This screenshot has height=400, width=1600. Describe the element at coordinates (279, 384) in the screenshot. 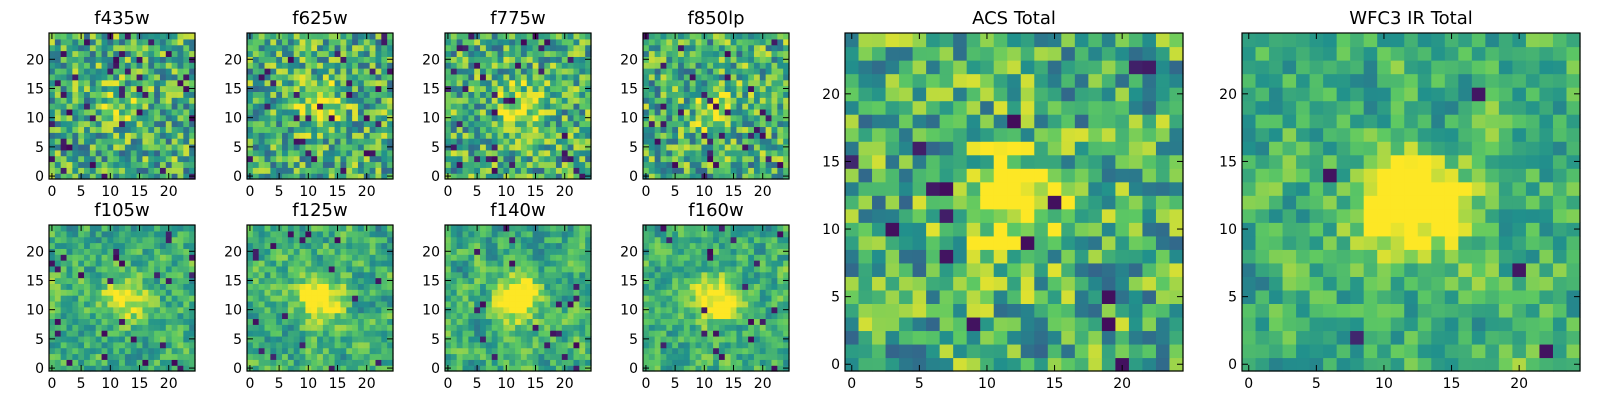

I see `x-tick-label: 5` at that location.